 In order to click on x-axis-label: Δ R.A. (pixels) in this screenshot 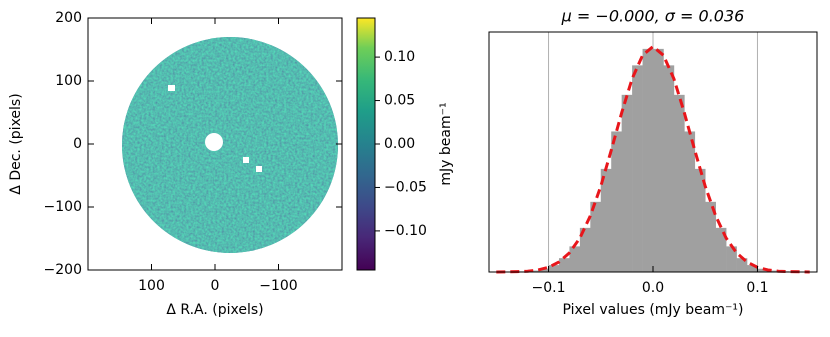, I will do `click(214, 310)`.